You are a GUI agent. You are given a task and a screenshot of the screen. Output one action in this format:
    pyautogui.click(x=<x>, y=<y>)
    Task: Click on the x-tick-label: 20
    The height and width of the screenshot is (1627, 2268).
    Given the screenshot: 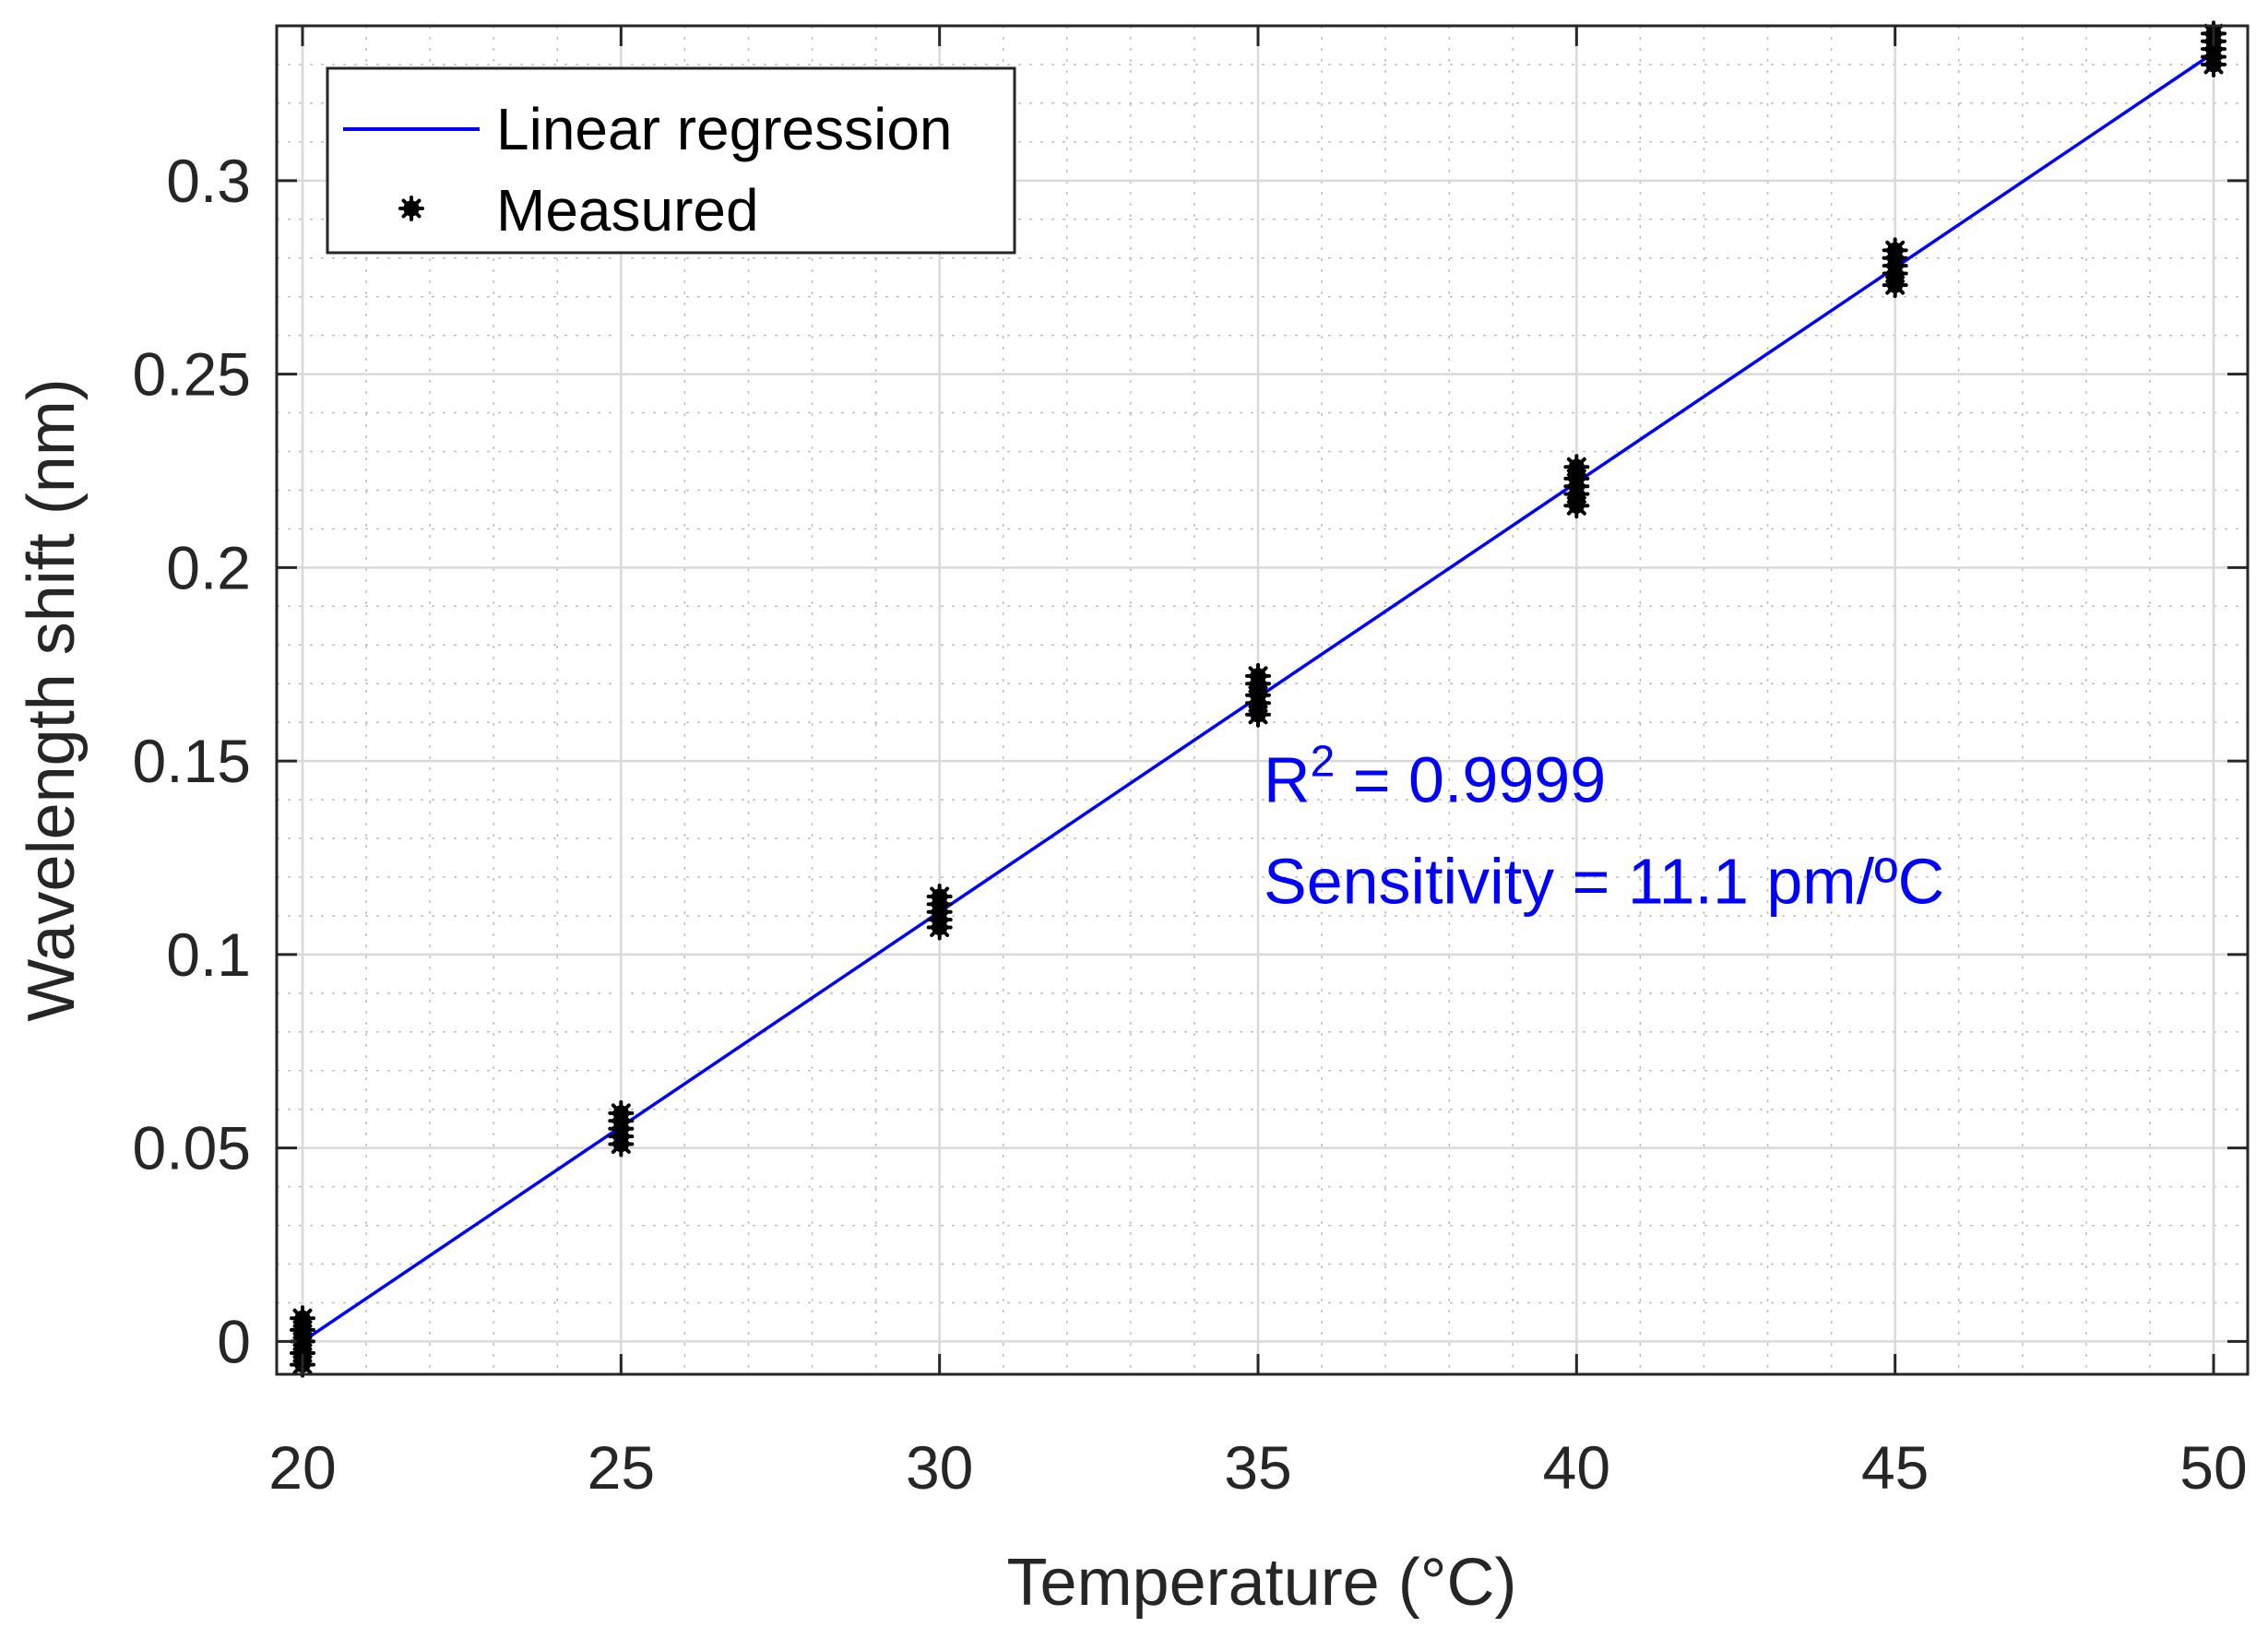 What is the action you would take?
    pyautogui.click(x=302, y=1467)
    